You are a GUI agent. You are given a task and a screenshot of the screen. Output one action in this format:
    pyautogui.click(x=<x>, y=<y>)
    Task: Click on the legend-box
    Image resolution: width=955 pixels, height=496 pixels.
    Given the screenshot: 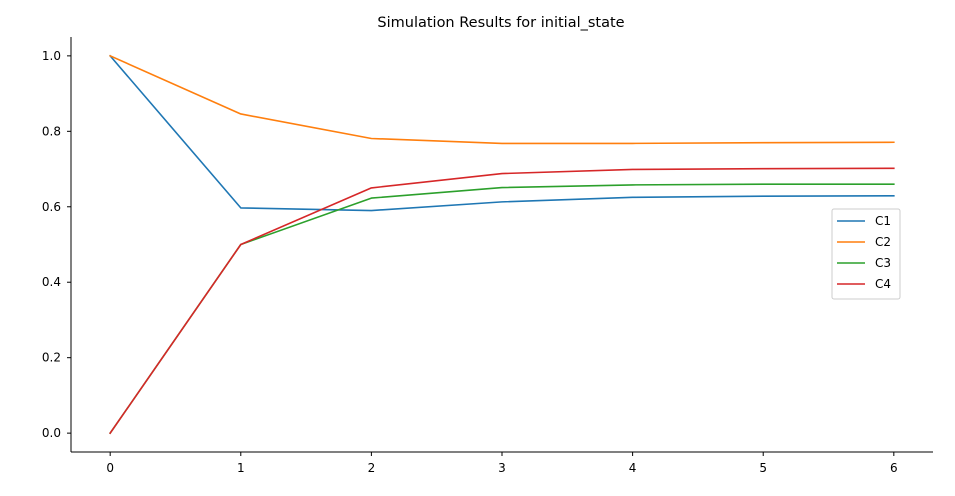 What is the action you would take?
    pyautogui.click(x=866, y=254)
    